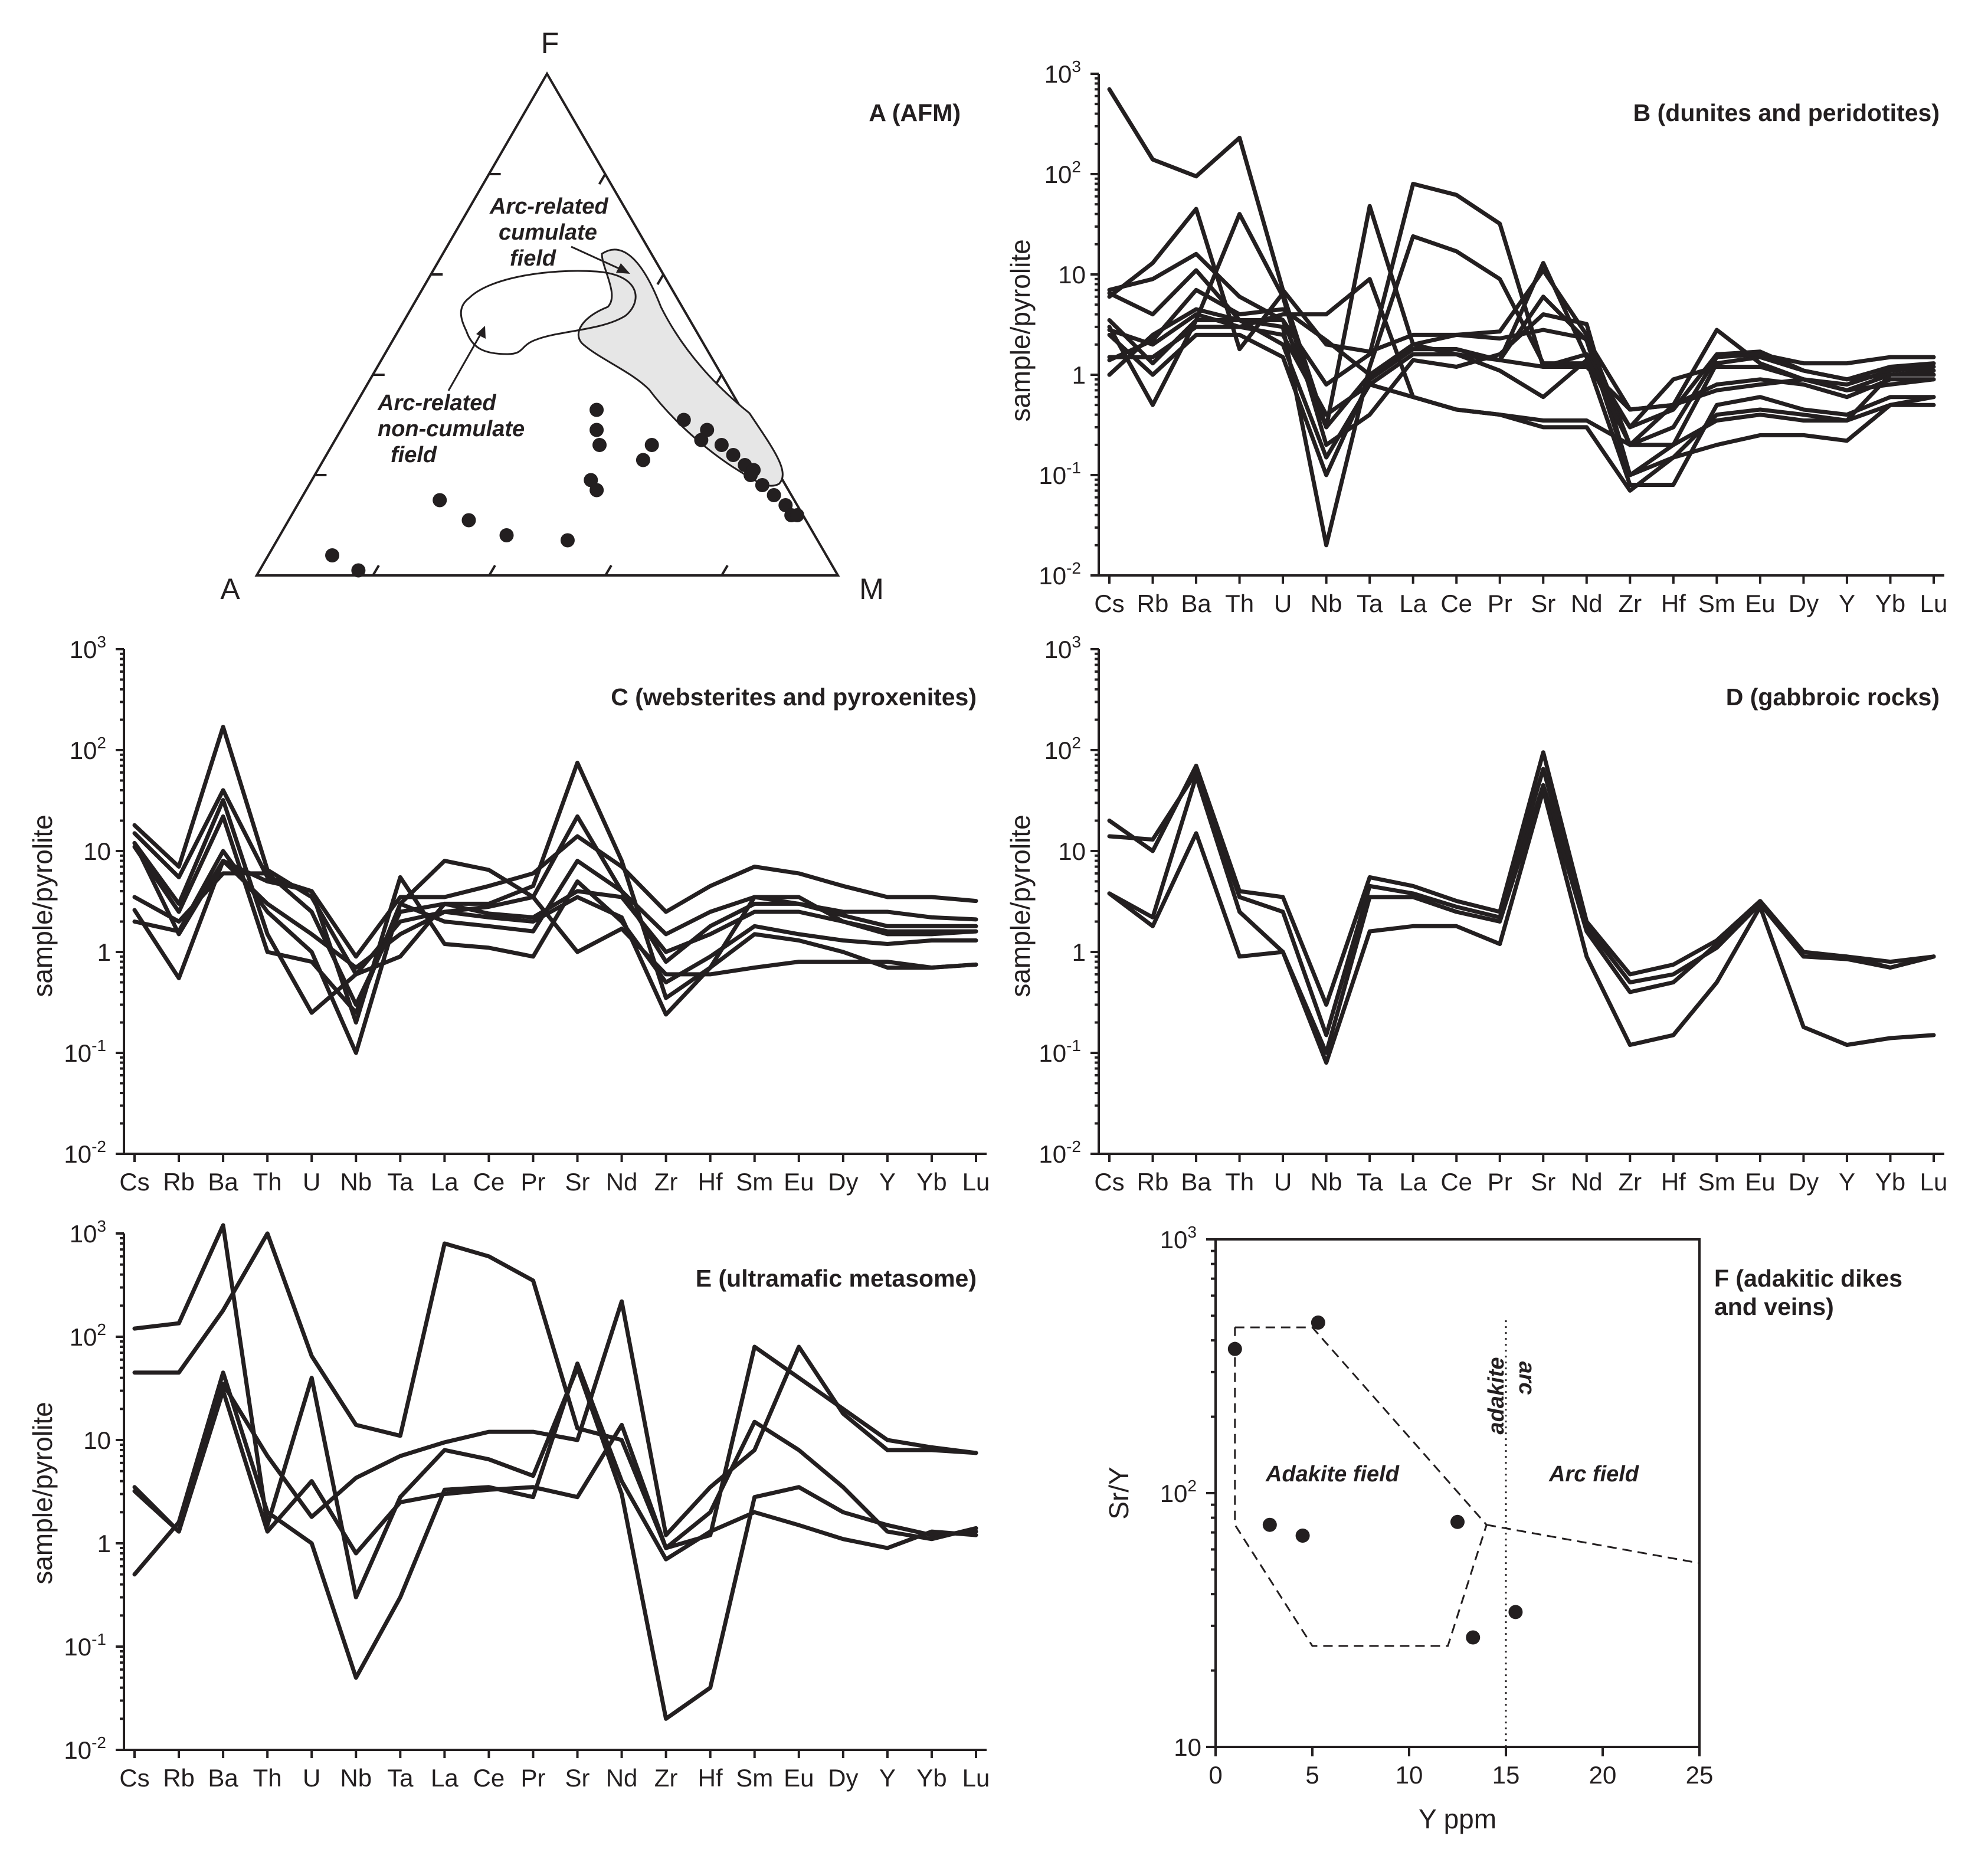  What do you see at coordinates (1187, 1747) in the screenshot?
I see `f-y-tick-label: 10` at bounding box center [1187, 1747].